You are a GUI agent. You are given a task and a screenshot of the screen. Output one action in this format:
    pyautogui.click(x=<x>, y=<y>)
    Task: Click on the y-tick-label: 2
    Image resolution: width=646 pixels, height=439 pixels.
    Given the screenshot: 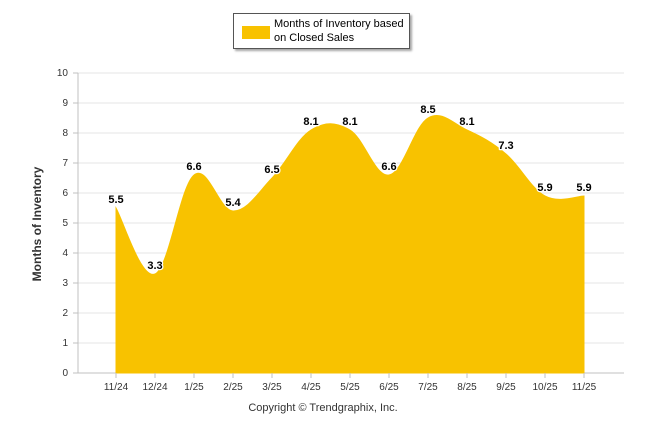 What is the action you would take?
    pyautogui.click(x=65, y=313)
    